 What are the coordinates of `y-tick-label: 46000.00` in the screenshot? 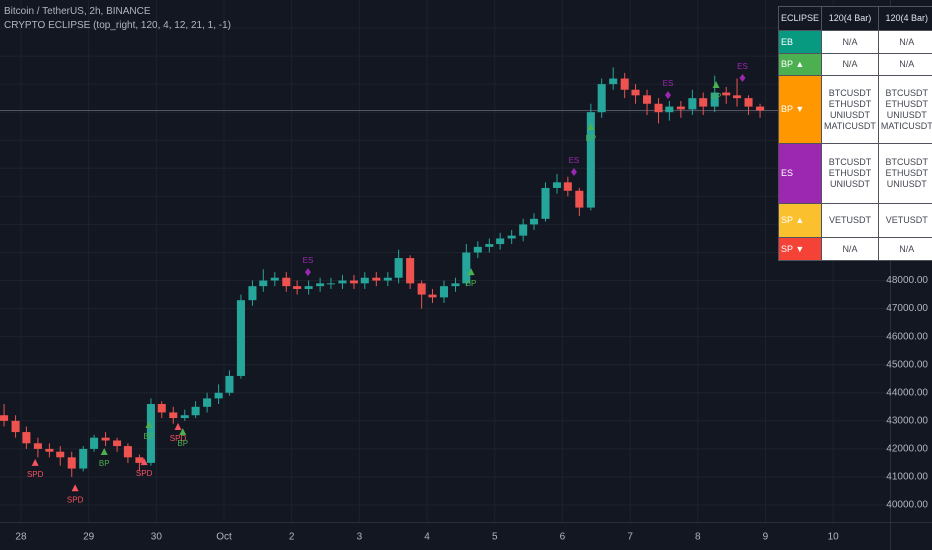 It's located at (907, 336).